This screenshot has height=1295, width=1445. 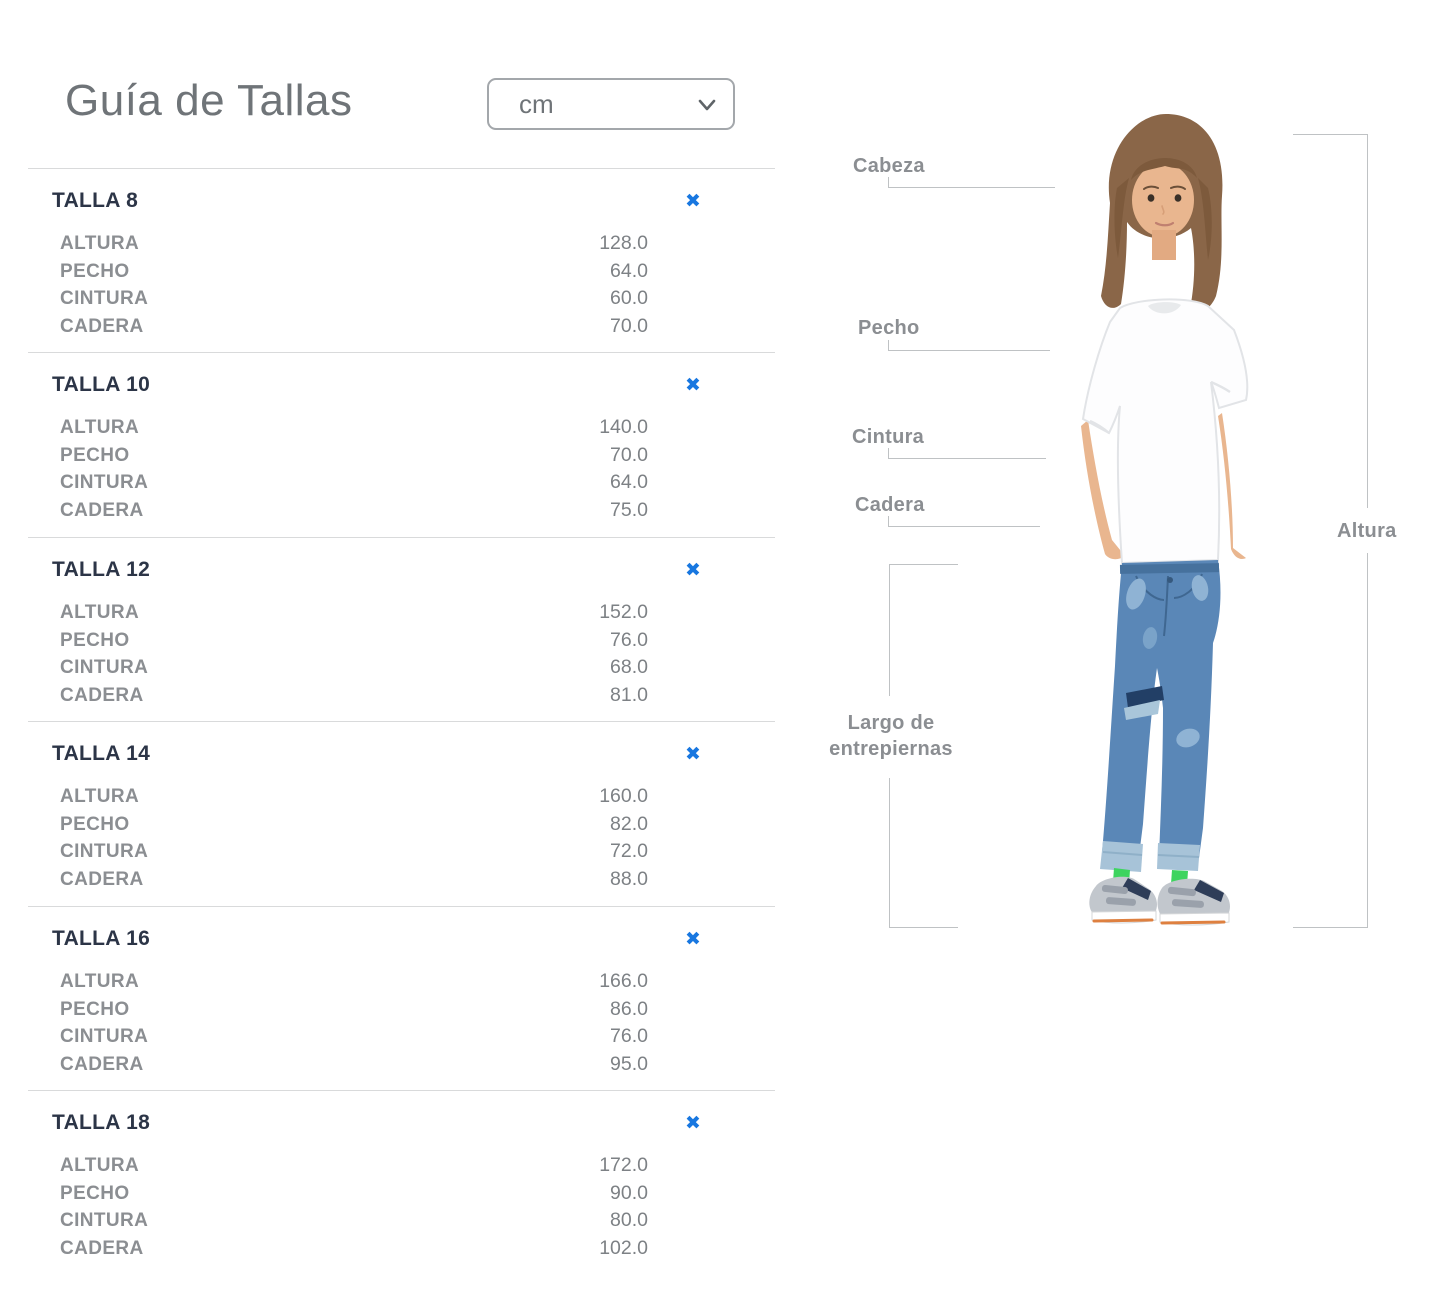 What do you see at coordinates (629, 1220) in the screenshot?
I see `measurement-value: 80.0` at bounding box center [629, 1220].